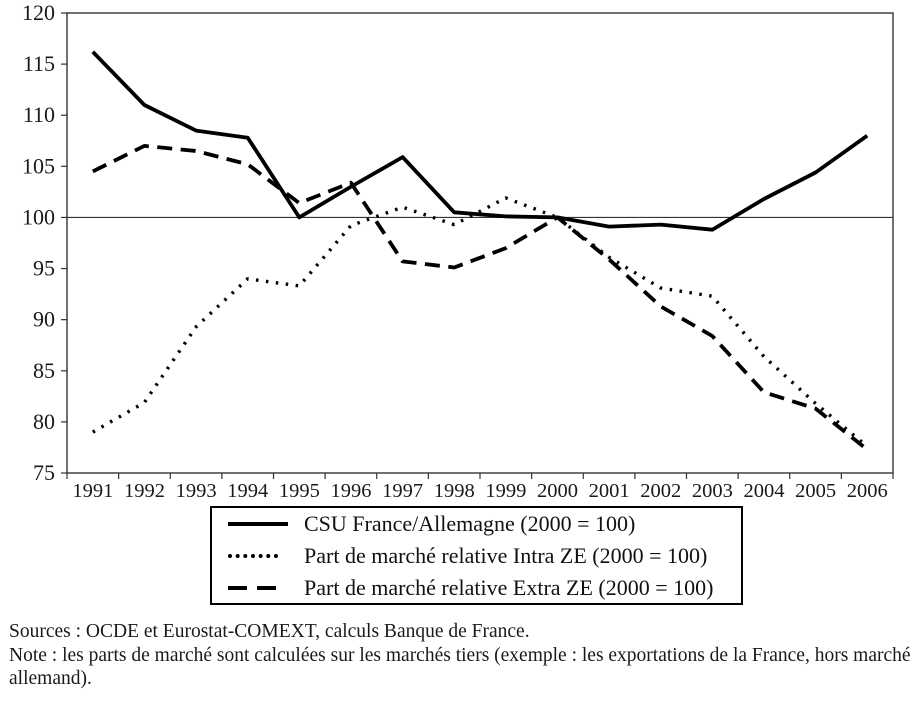  I want to click on y-tick-label: 115, so click(39, 63).